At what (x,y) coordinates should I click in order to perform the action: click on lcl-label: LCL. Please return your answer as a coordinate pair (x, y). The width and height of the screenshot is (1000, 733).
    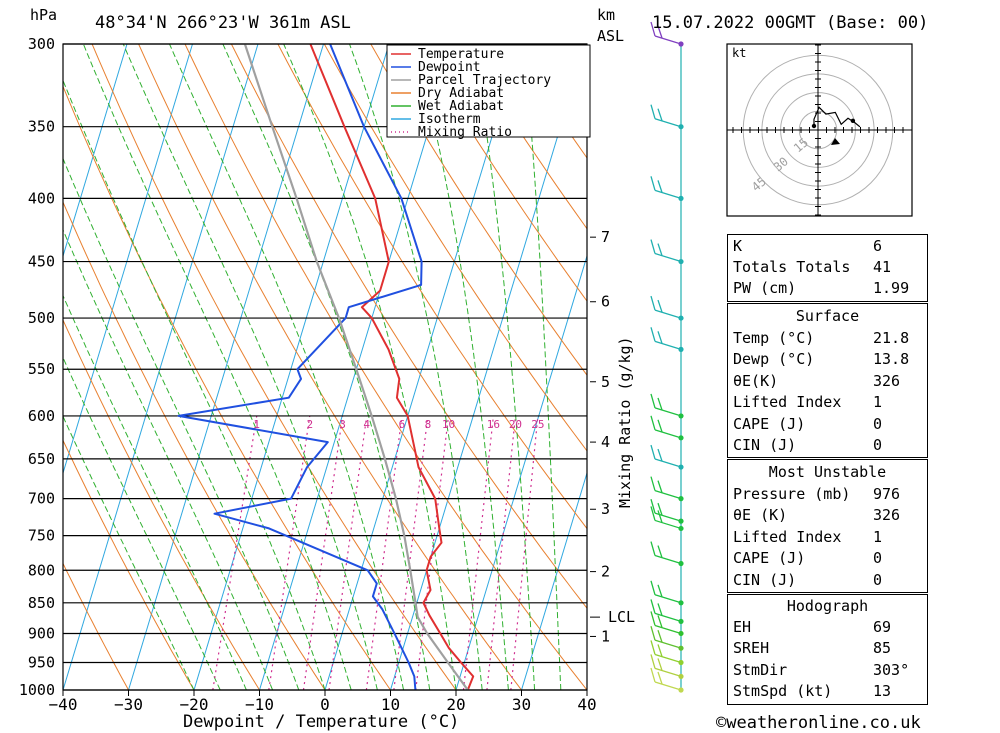
    Looking at the image, I should click on (621, 617).